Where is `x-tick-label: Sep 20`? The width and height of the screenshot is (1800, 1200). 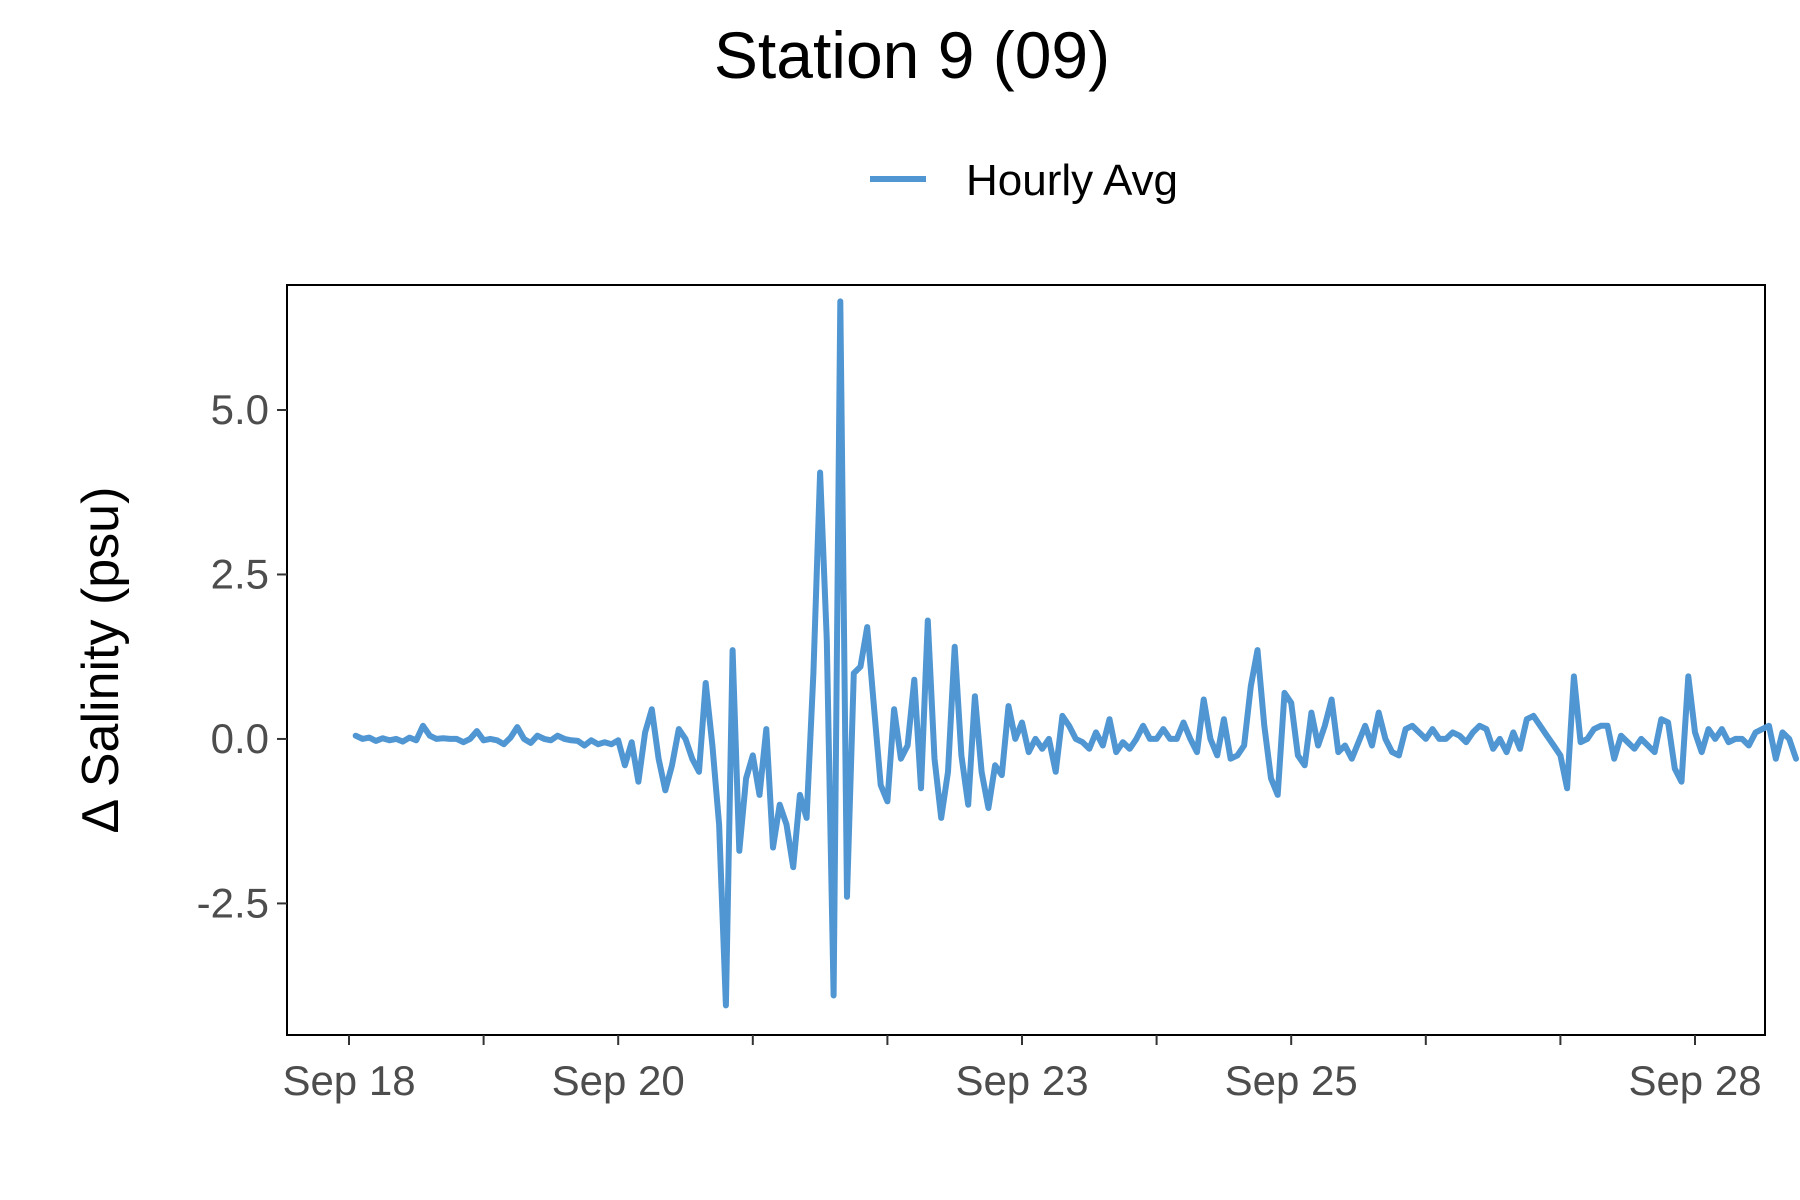 x-tick-label: Sep 20 is located at coordinates (618, 1080).